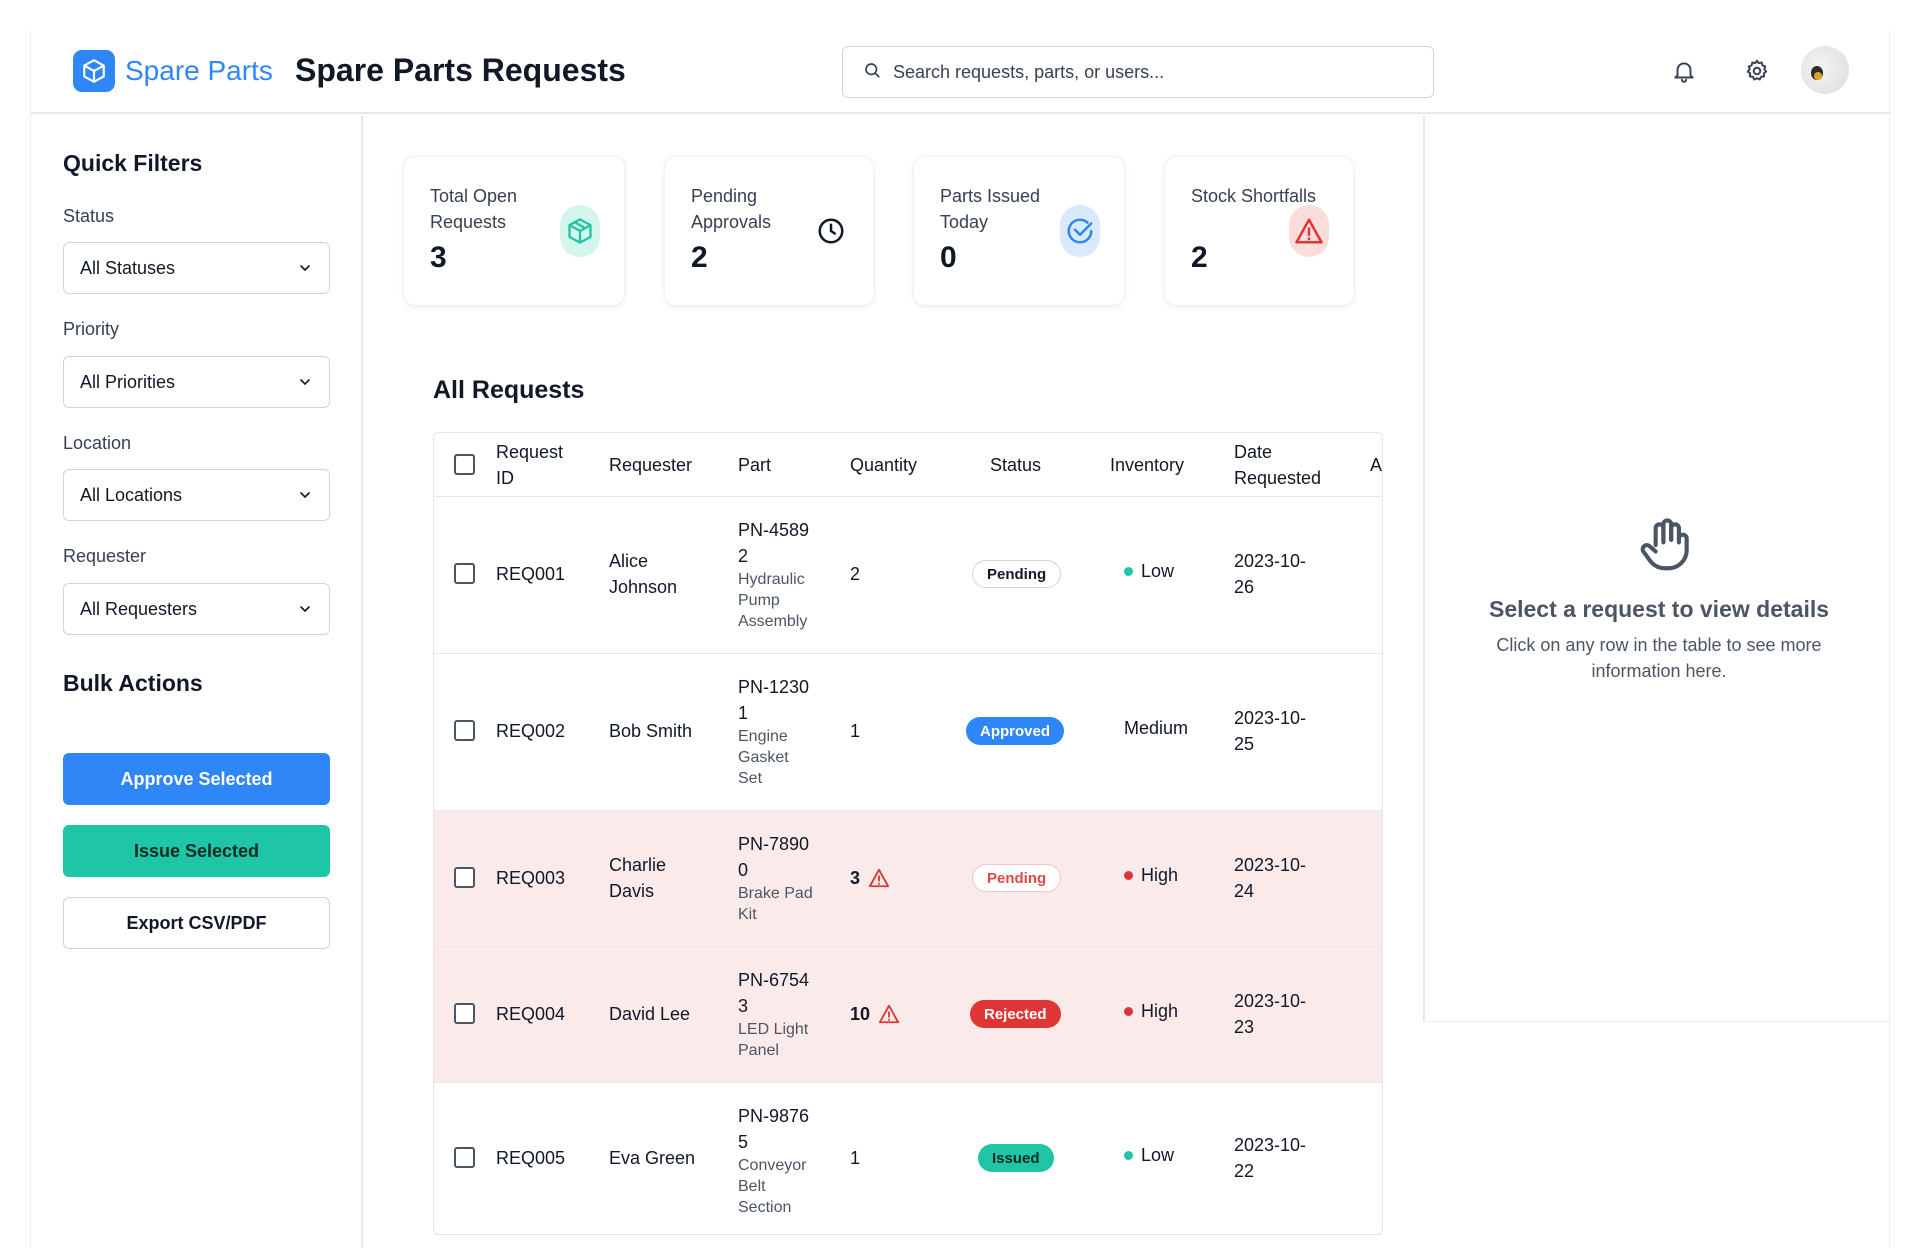 This screenshot has width=1920, height=1248. I want to click on location-filter-select: All Locations, so click(196, 495).